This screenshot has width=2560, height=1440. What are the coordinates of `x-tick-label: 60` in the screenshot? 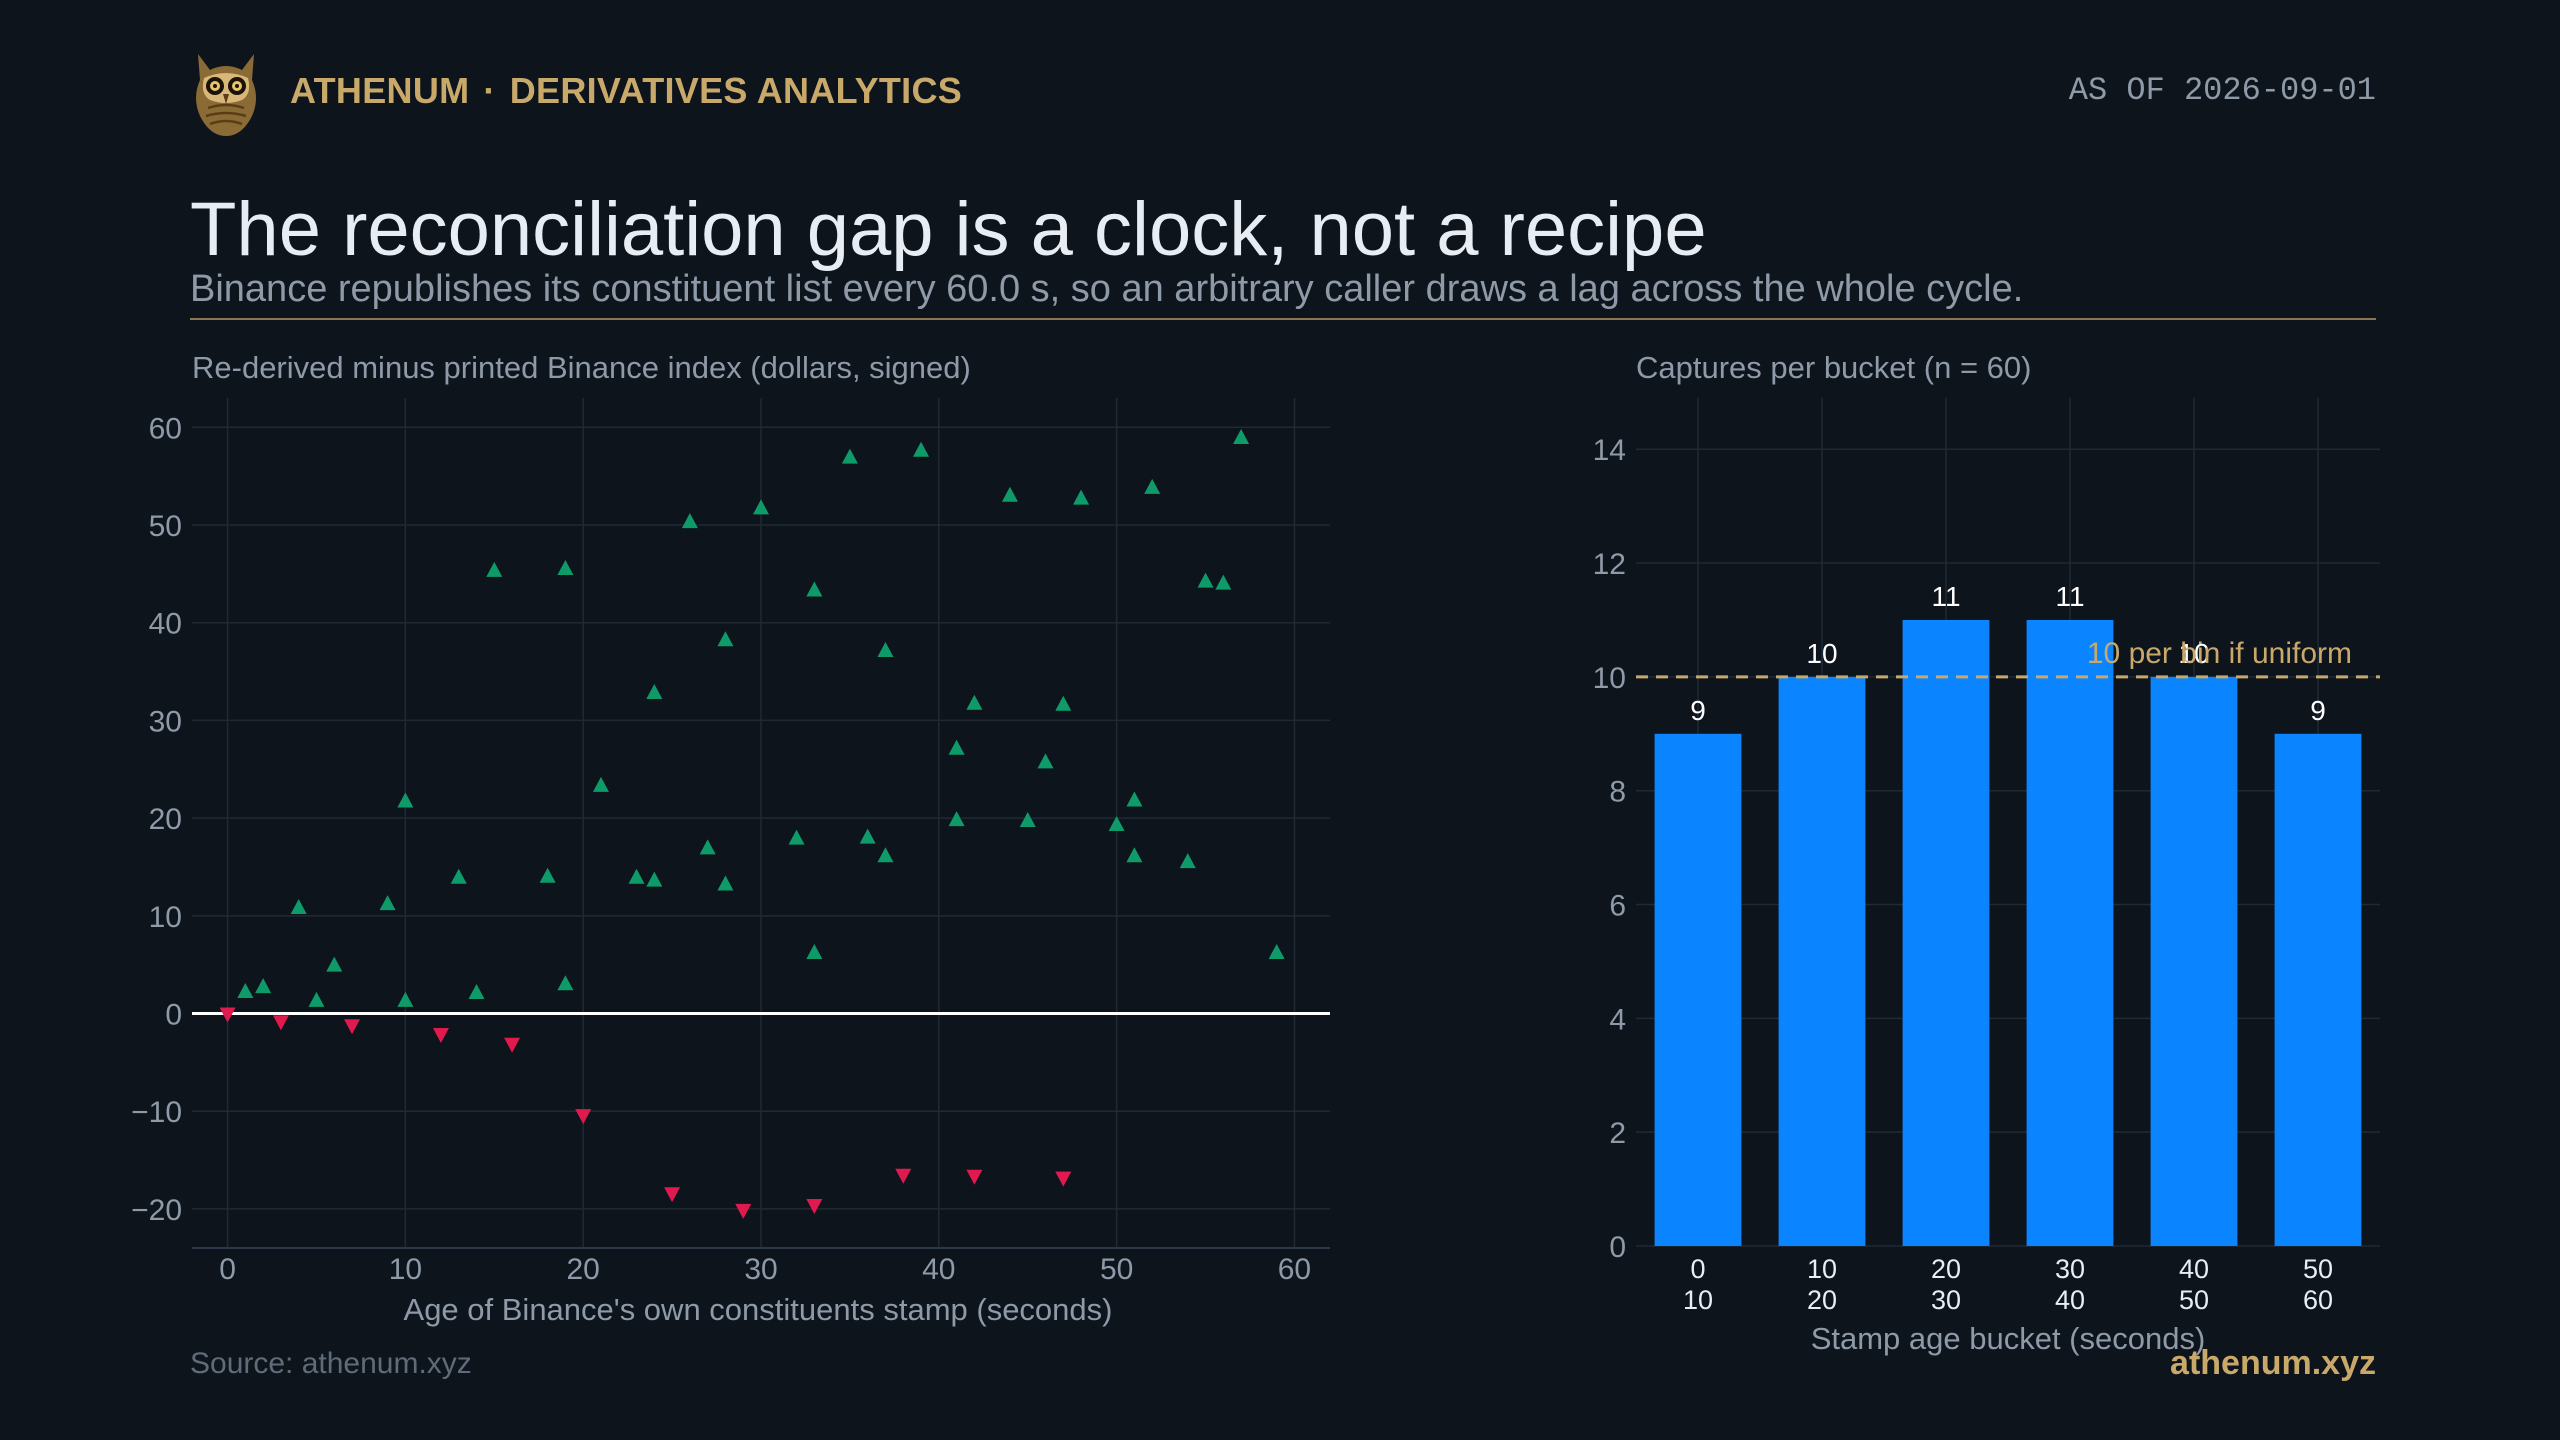 It's located at (1294, 1269).